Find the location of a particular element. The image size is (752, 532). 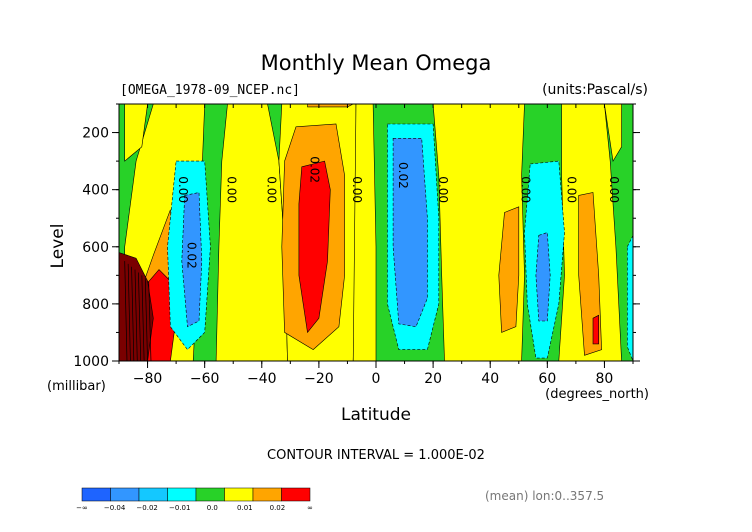

colorbar-label: ∞ is located at coordinates (310, 508).